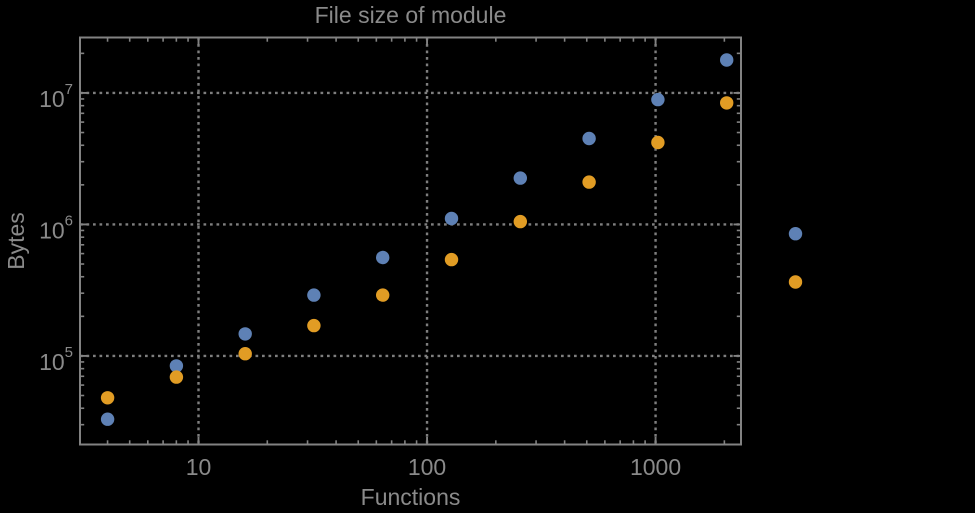 This screenshot has height=513, width=975. What do you see at coordinates (199, 467) in the screenshot?
I see `x-tick-label: 10` at bounding box center [199, 467].